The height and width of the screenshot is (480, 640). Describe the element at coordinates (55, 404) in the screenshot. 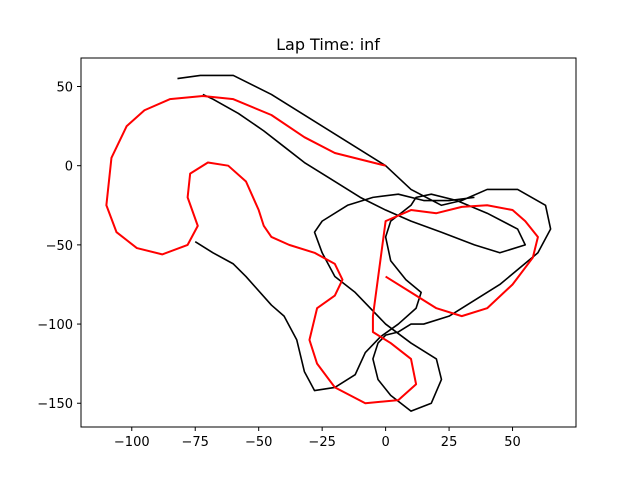

I see `y-tick-label: −150` at that location.